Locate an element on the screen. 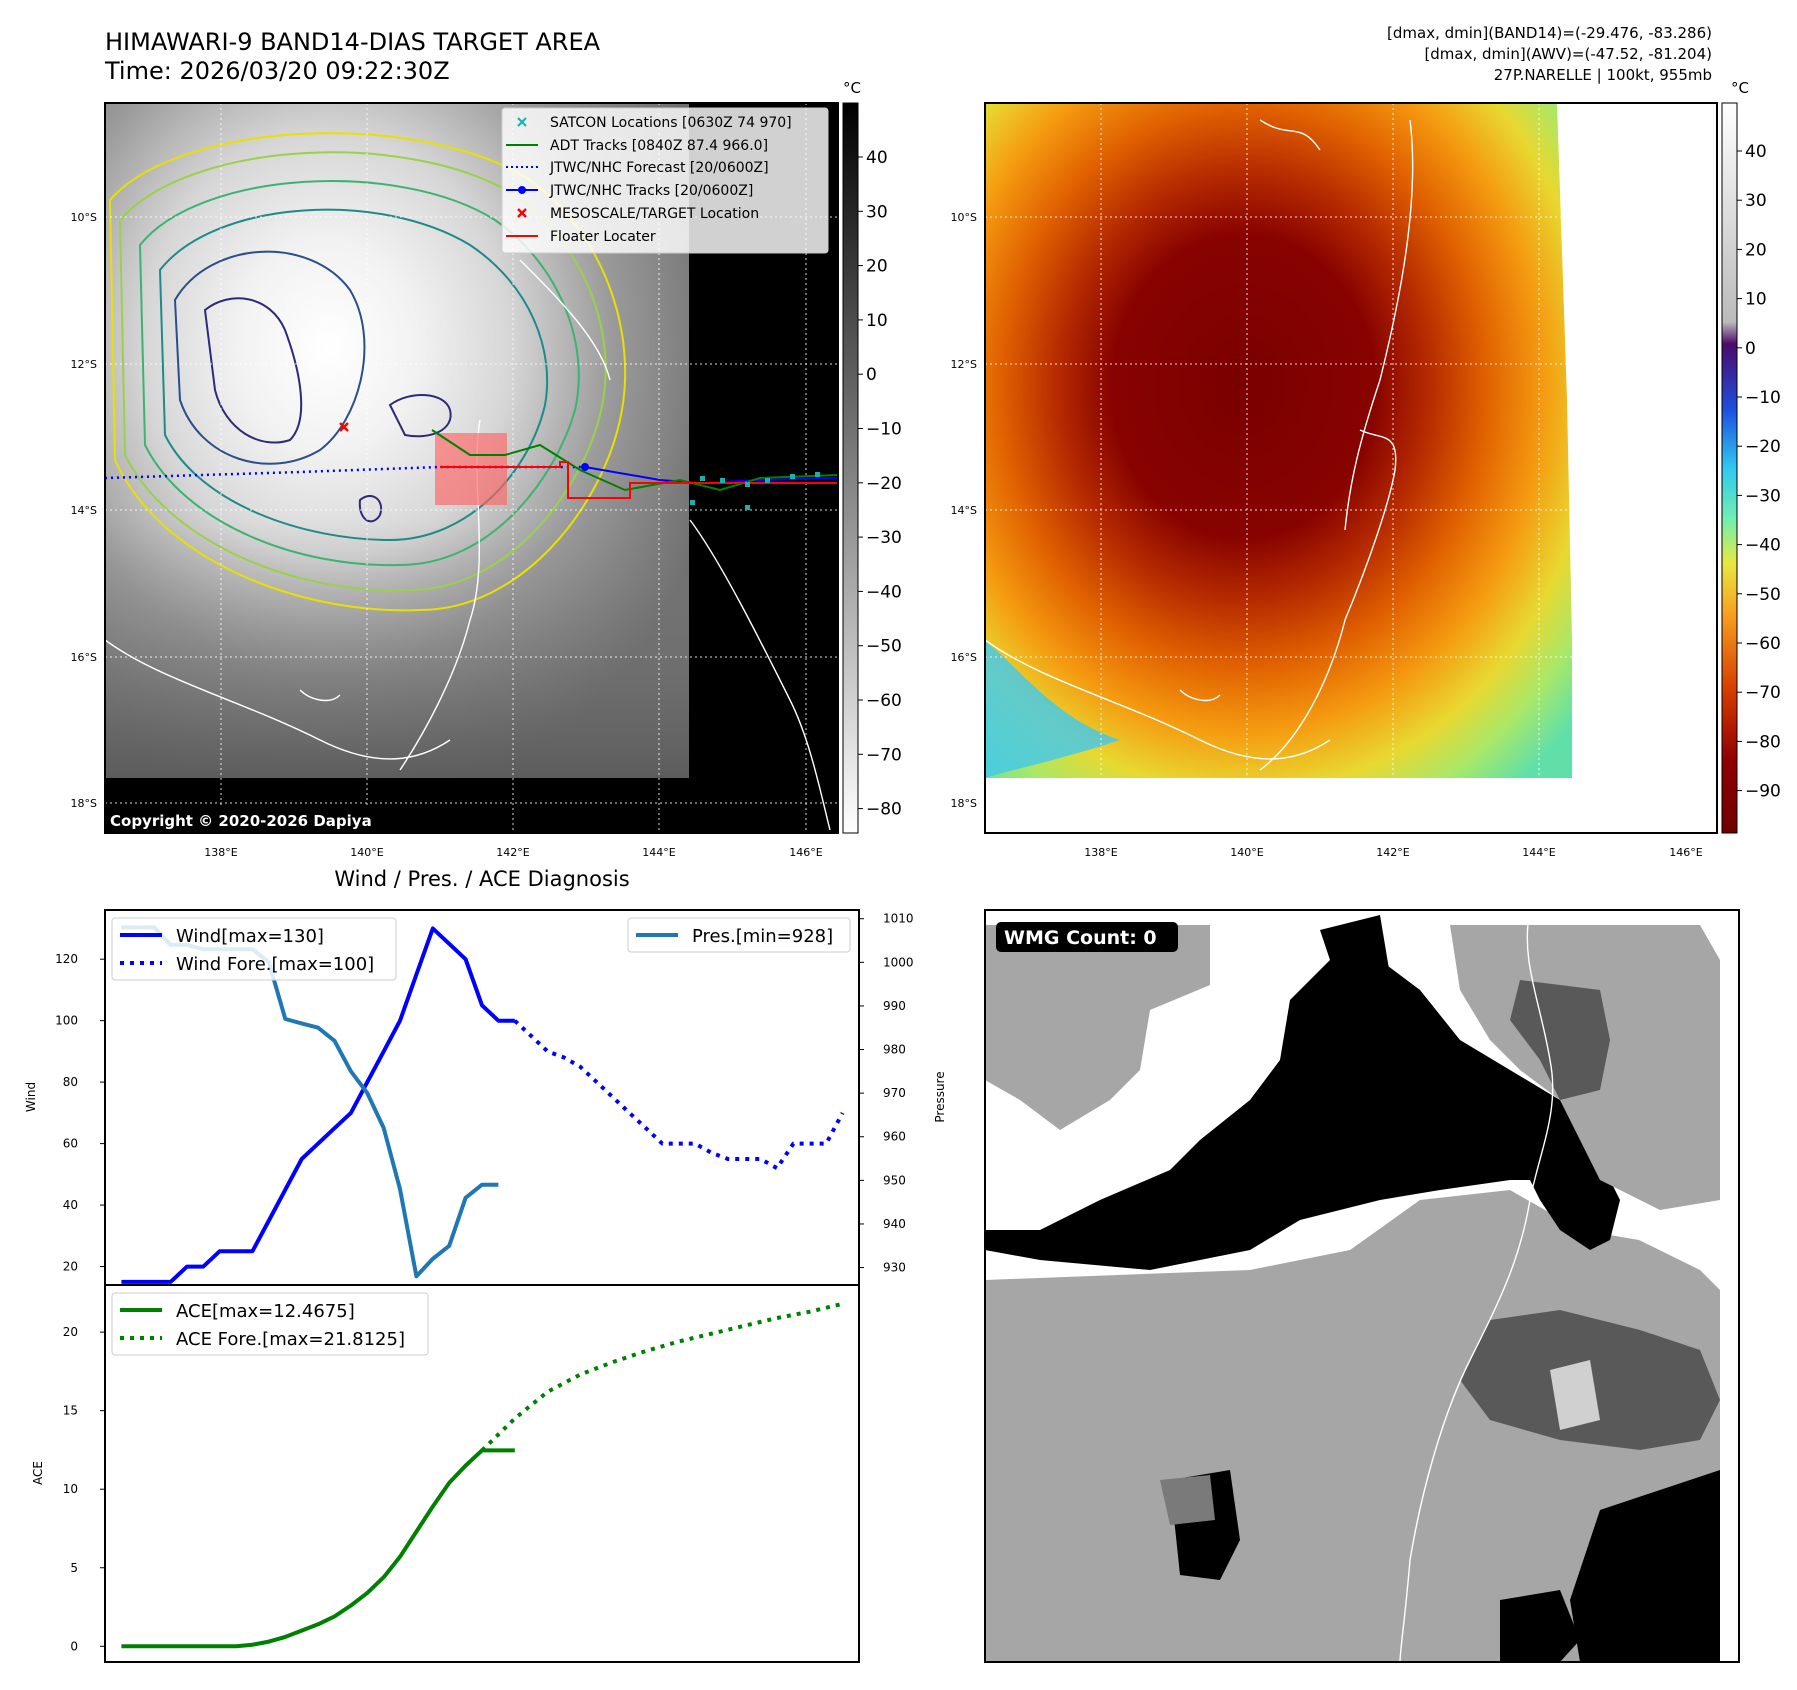  legend-wind-fore-label: Wind Fore.[max=100] is located at coordinates (275, 964).